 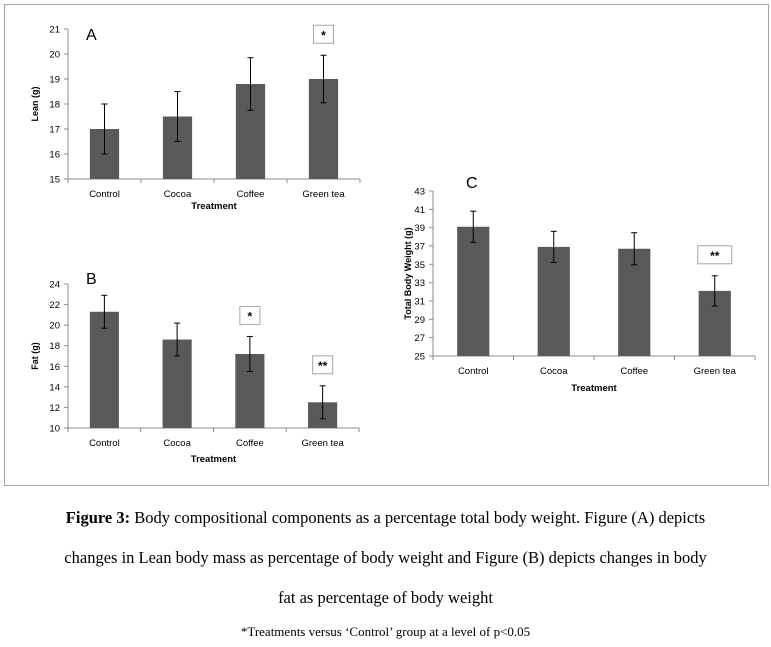 I want to click on caption-line-3: fat as percentage of body weight, so click(x=385, y=597).